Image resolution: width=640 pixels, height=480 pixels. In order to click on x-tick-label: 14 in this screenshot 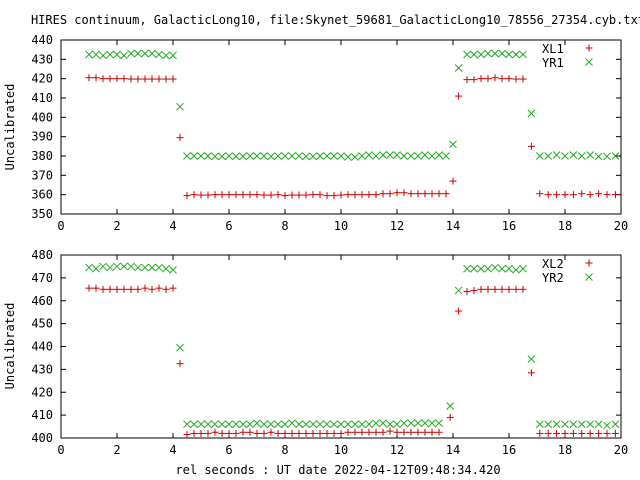, I will do `click(453, 226)`.